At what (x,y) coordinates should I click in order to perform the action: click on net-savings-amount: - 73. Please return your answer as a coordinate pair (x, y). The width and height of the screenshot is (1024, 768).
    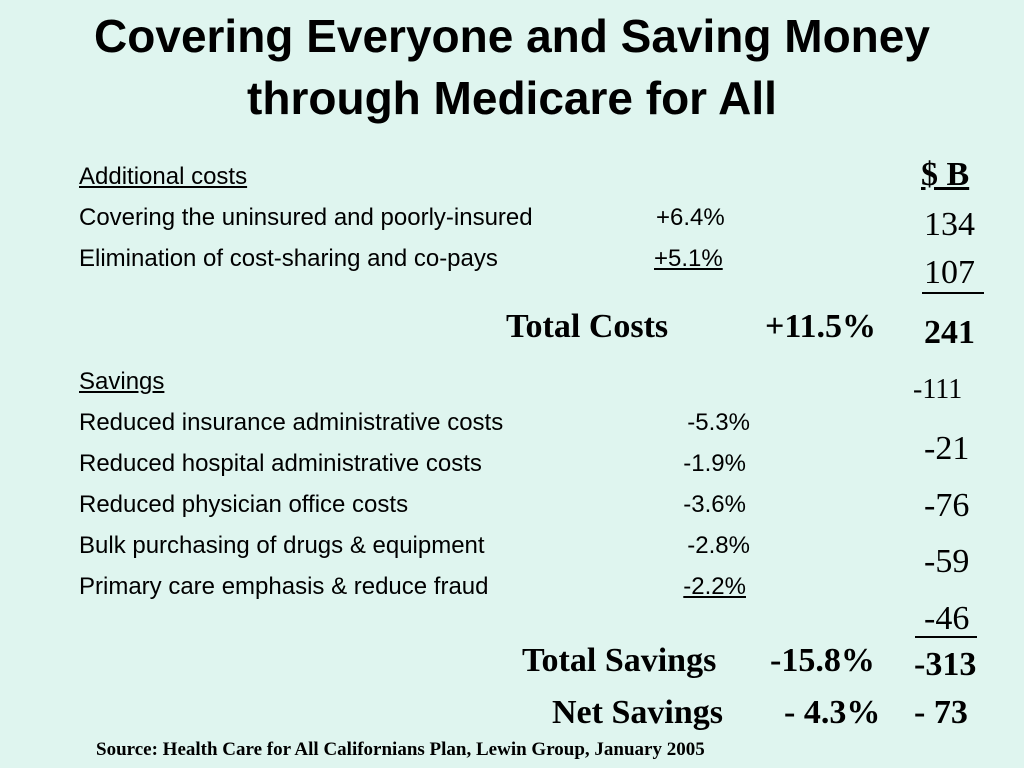
    Looking at the image, I should click on (941, 712).